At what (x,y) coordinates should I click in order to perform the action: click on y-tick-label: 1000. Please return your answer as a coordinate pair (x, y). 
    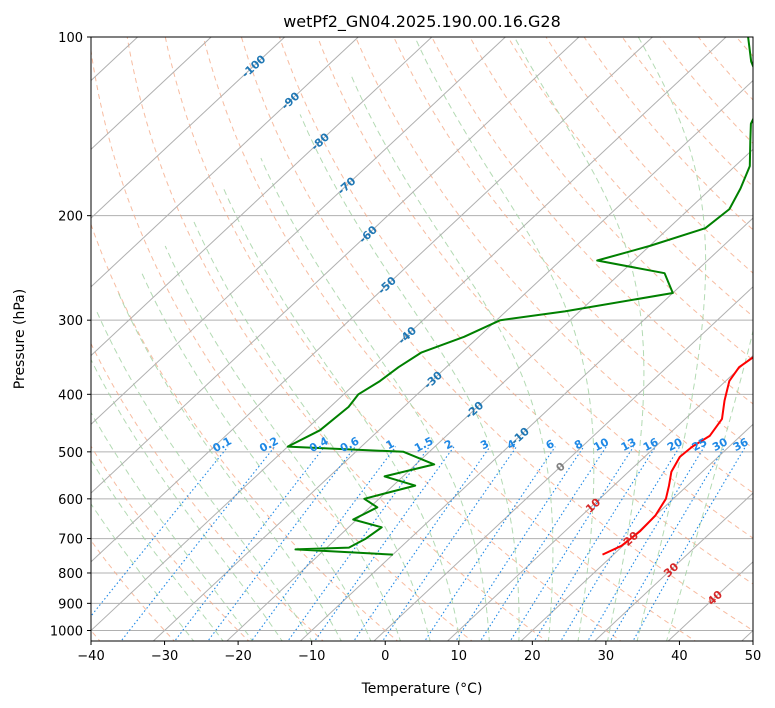
    Looking at the image, I should click on (66, 632).